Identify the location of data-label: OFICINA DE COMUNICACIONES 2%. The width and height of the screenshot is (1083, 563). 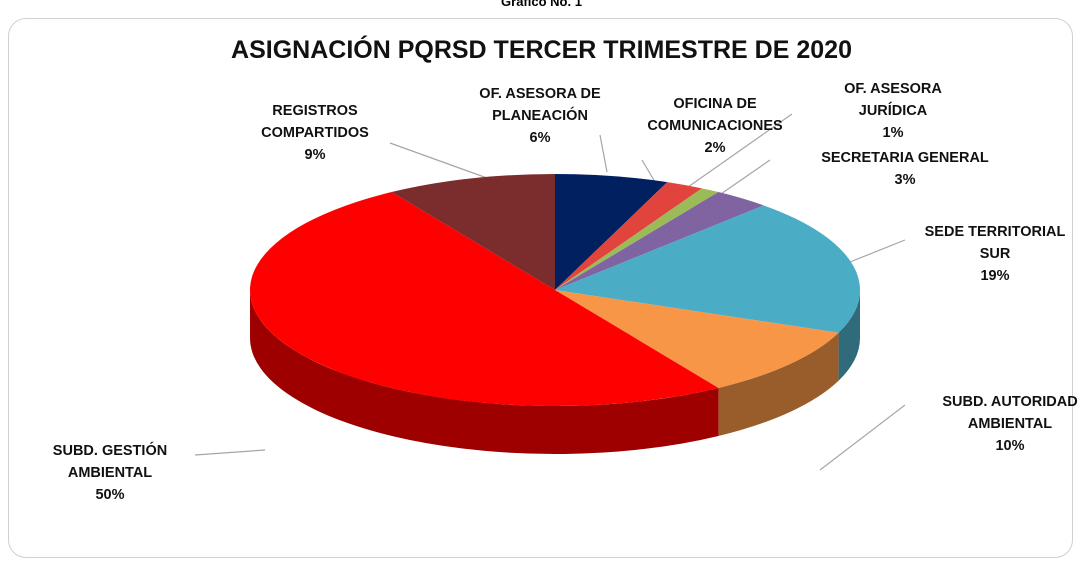
(715, 126).